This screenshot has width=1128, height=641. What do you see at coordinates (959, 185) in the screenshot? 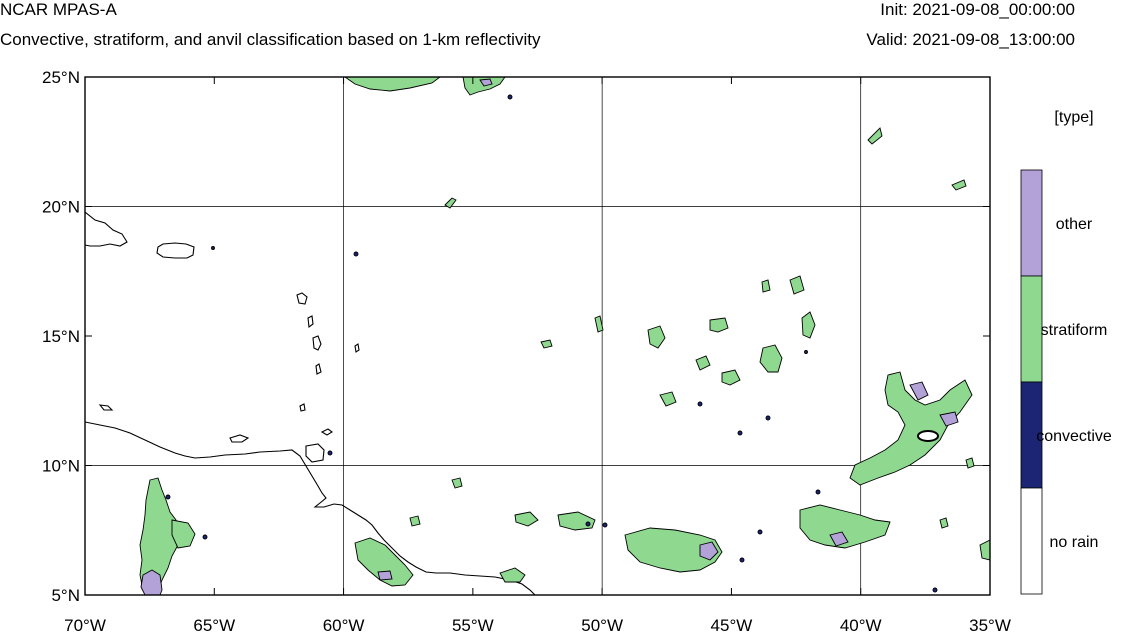
I see `cell-small-c` at bounding box center [959, 185].